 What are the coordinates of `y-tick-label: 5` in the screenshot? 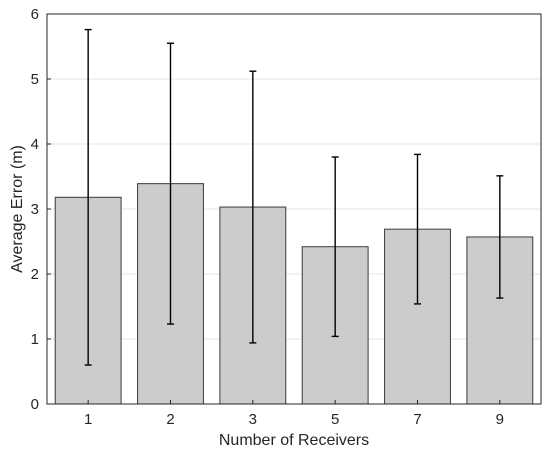 It's located at (35, 79).